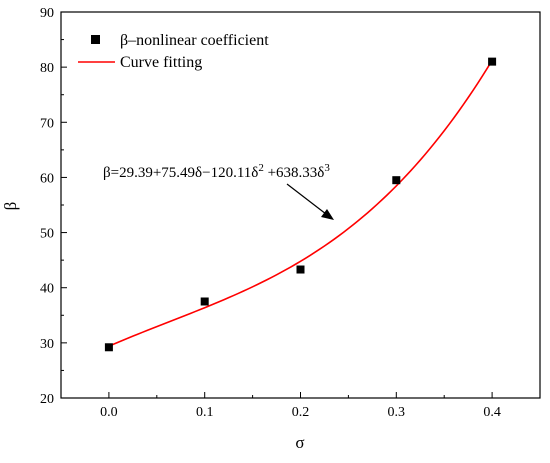 The width and height of the screenshot is (550, 463). I want to click on fit-equation-label: β=29.39+75.49δ−120.11δ2 +638.33δ3, so click(216, 171).